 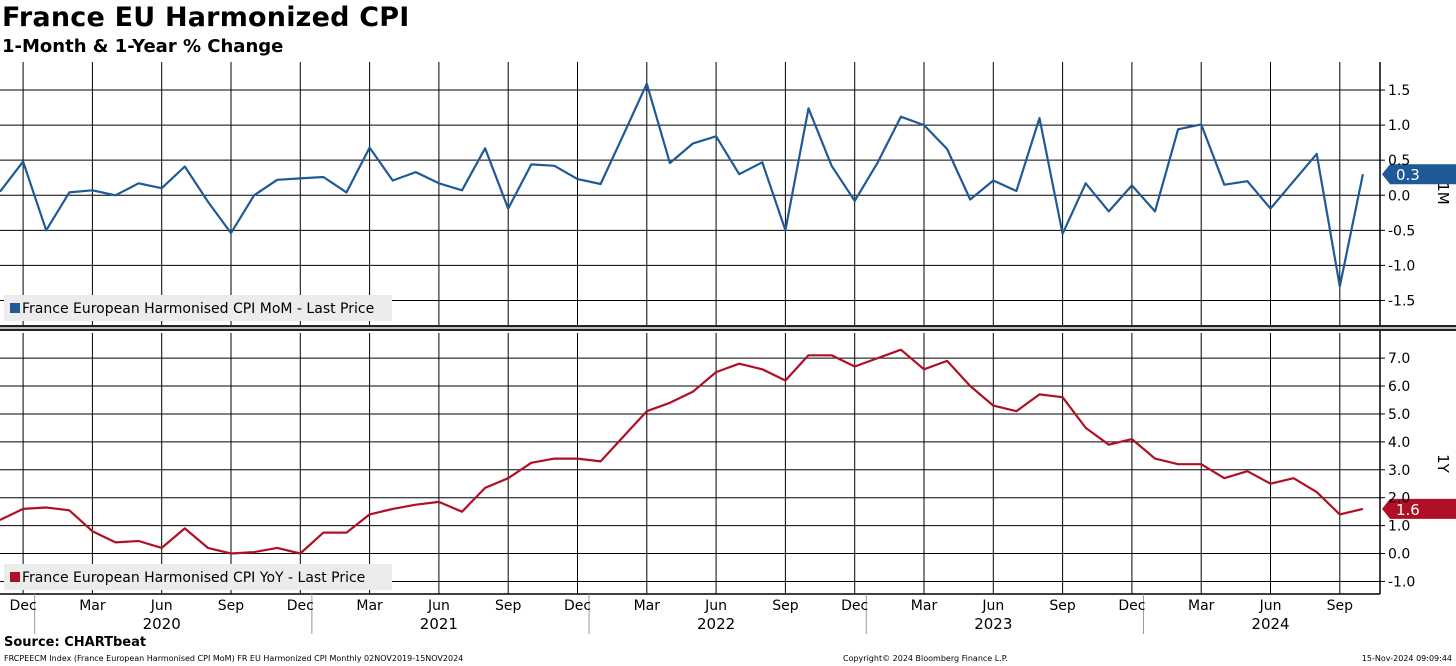 I want to click on last-value-label: 0.3, so click(x=1408, y=175).